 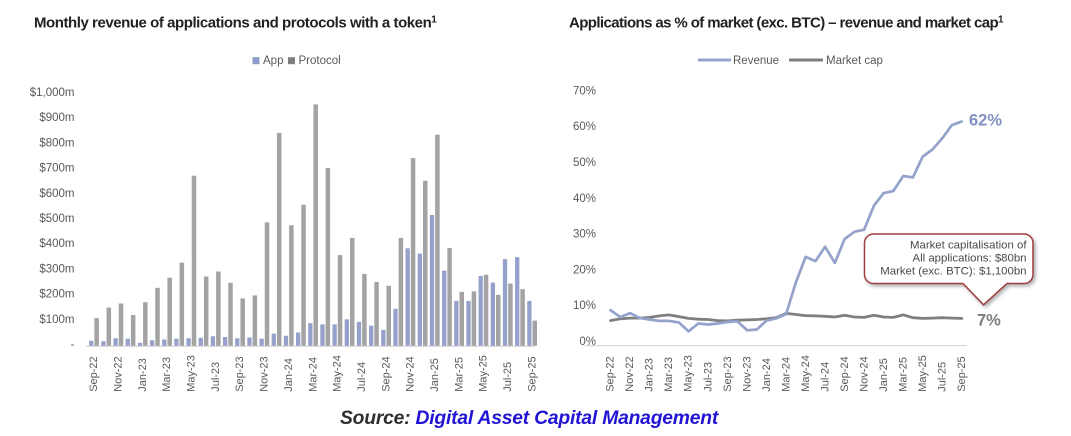 I want to click on svg-text: $200m, so click(x=56, y=295).